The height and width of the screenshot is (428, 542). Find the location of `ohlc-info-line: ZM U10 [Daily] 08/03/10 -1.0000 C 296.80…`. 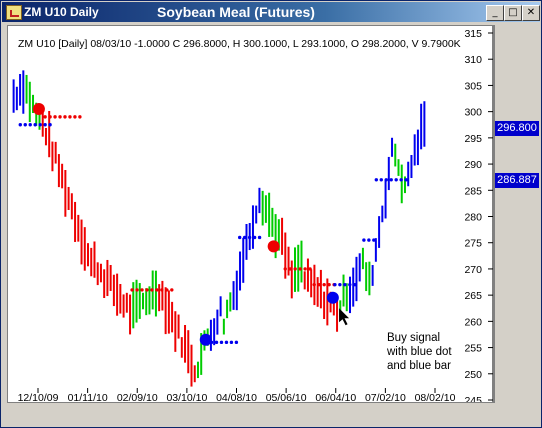

ohlc-info-line: ZM U10 [Daily] 08/03/10 -1.0000 C 296.80… is located at coordinates (239, 44).